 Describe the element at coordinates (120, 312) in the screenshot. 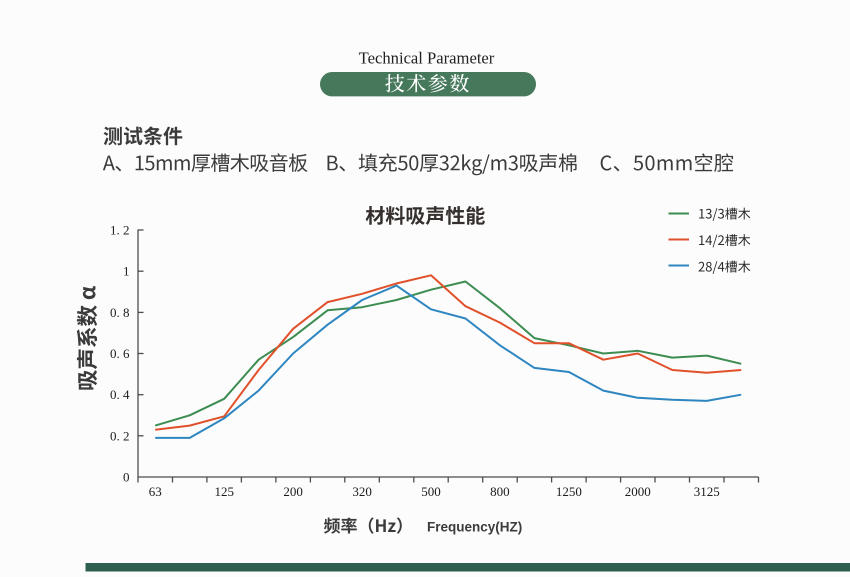

I see `svg-text: 0. 8` at that location.